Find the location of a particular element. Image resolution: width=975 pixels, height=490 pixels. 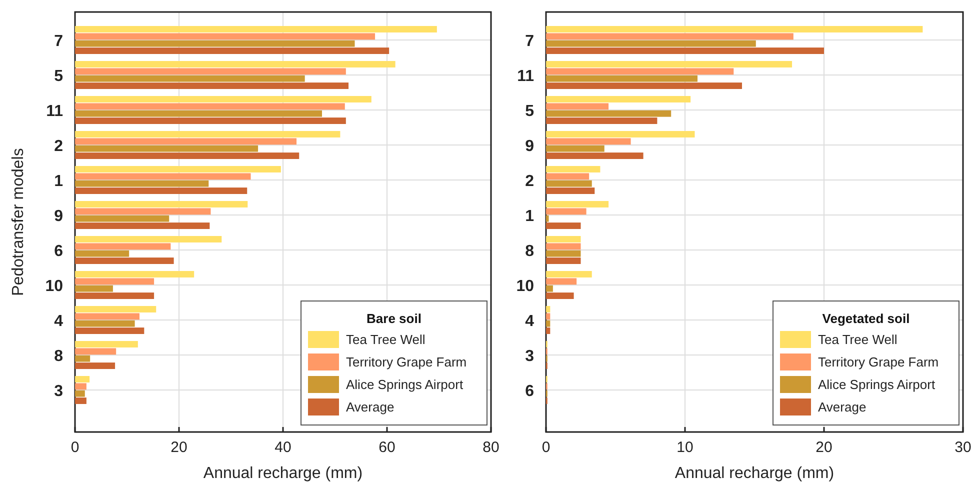

x-tick-label: 40 is located at coordinates (283, 447).